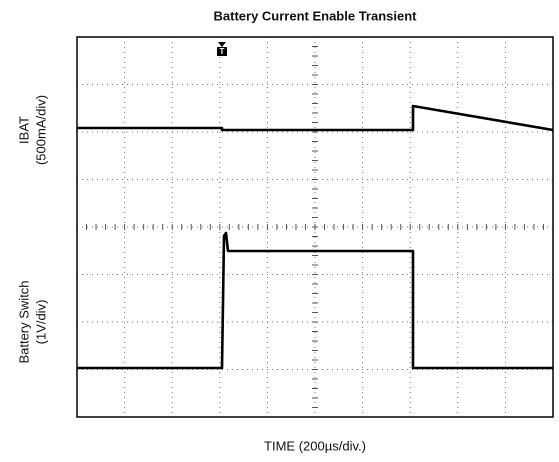 Image resolution: width=559 pixels, height=462 pixels. I want to click on title: Battery Current Enable Transient, so click(316, 15).